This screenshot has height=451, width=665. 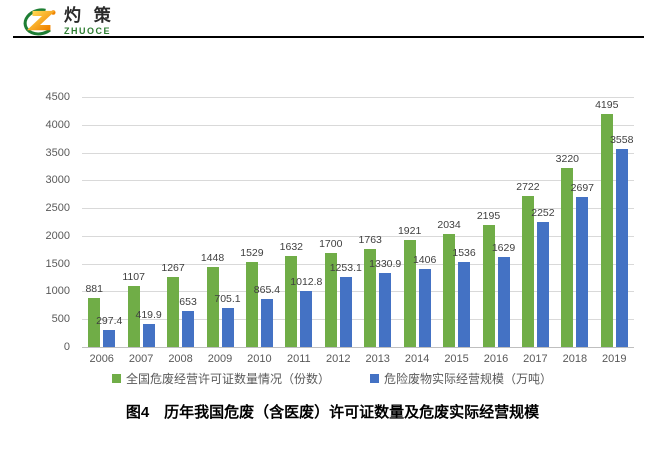 I want to click on bar-value-green-2008: 1267, so click(x=173, y=267).